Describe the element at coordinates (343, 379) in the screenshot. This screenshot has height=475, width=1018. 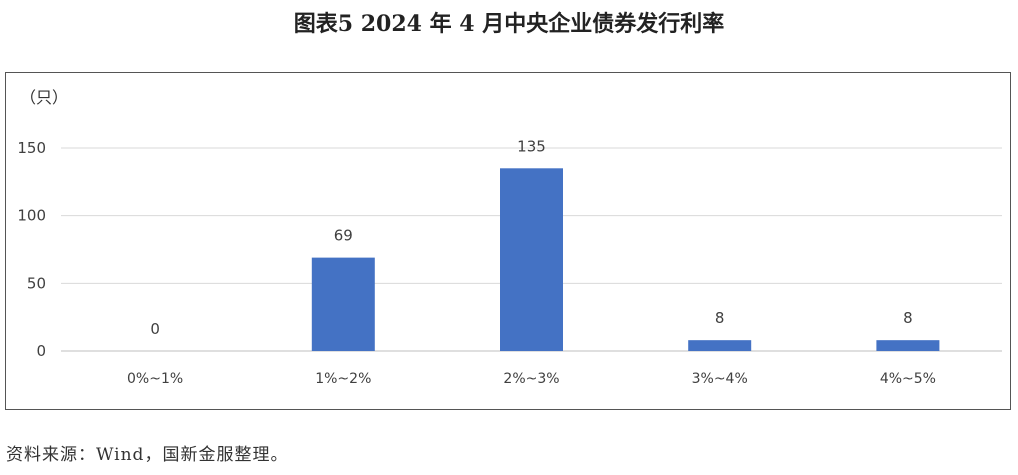
I see `x-tick-label: 1%~2%` at that location.